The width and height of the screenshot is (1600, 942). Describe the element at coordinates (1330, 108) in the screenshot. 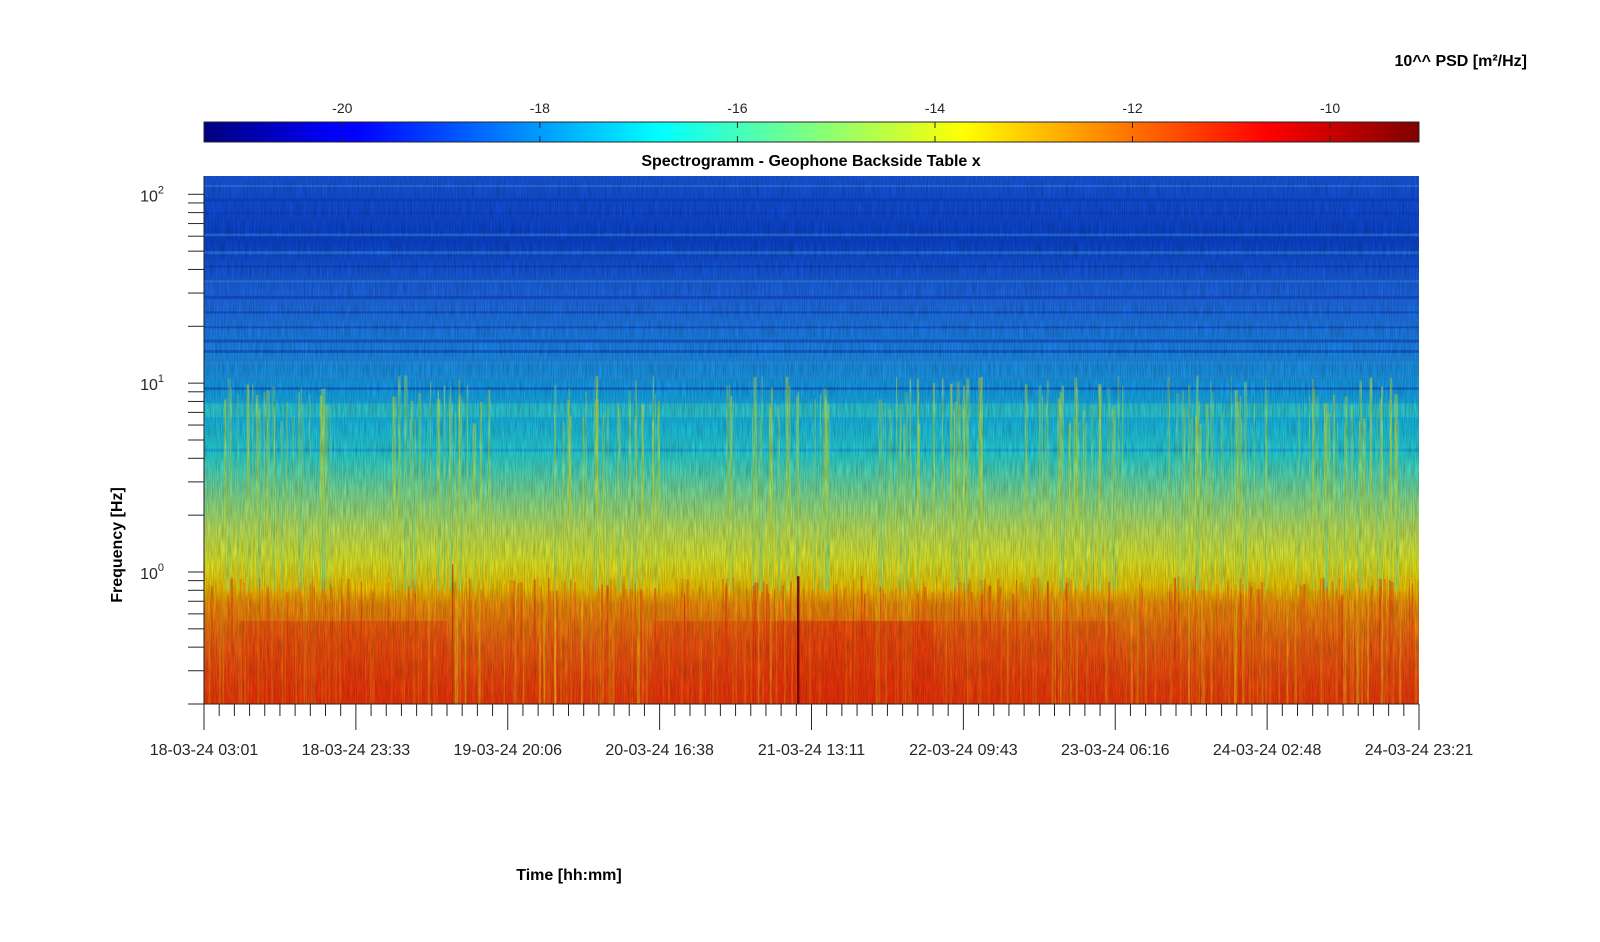

I see `colorbar-tick-label: -10` at that location.